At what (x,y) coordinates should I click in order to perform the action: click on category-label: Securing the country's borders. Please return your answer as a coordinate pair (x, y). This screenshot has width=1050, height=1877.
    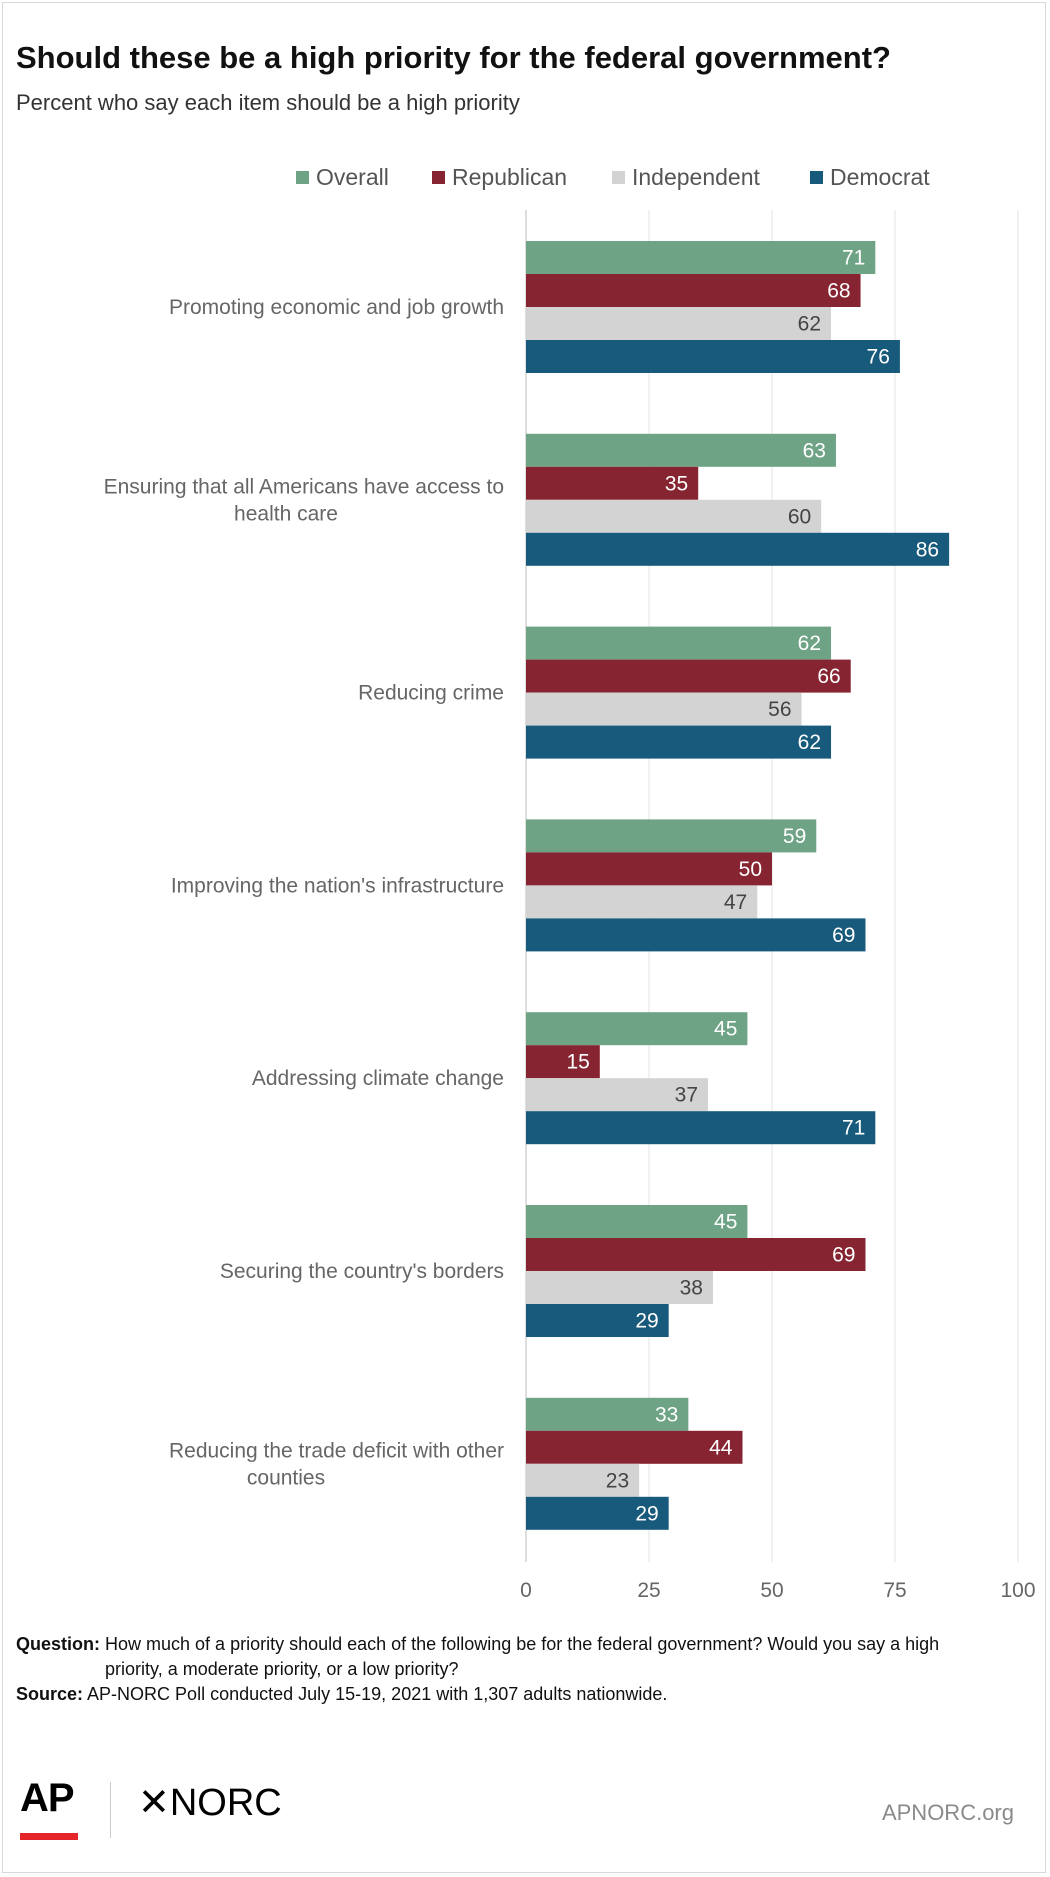
    Looking at the image, I should click on (362, 1271).